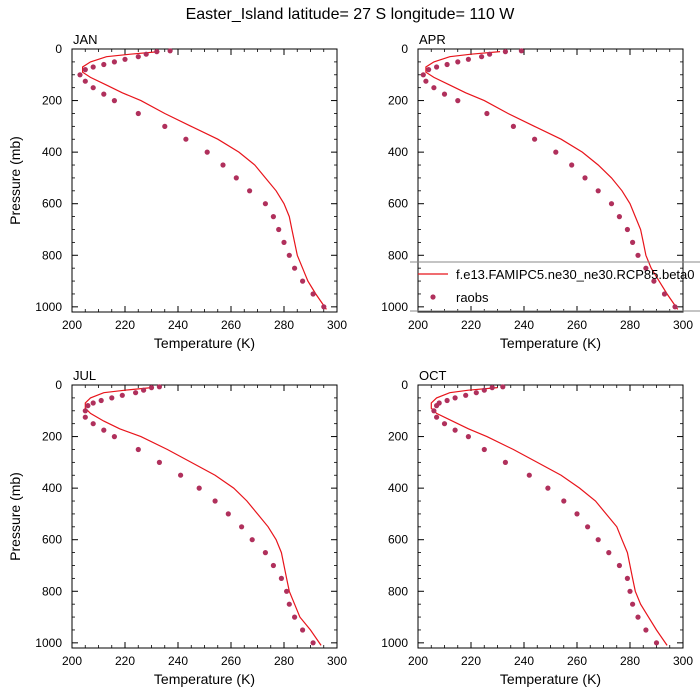  What do you see at coordinates (52, 437) in the screenshot?
I see `y-tick-label-jul: 200` at bounding box center [52, 437].